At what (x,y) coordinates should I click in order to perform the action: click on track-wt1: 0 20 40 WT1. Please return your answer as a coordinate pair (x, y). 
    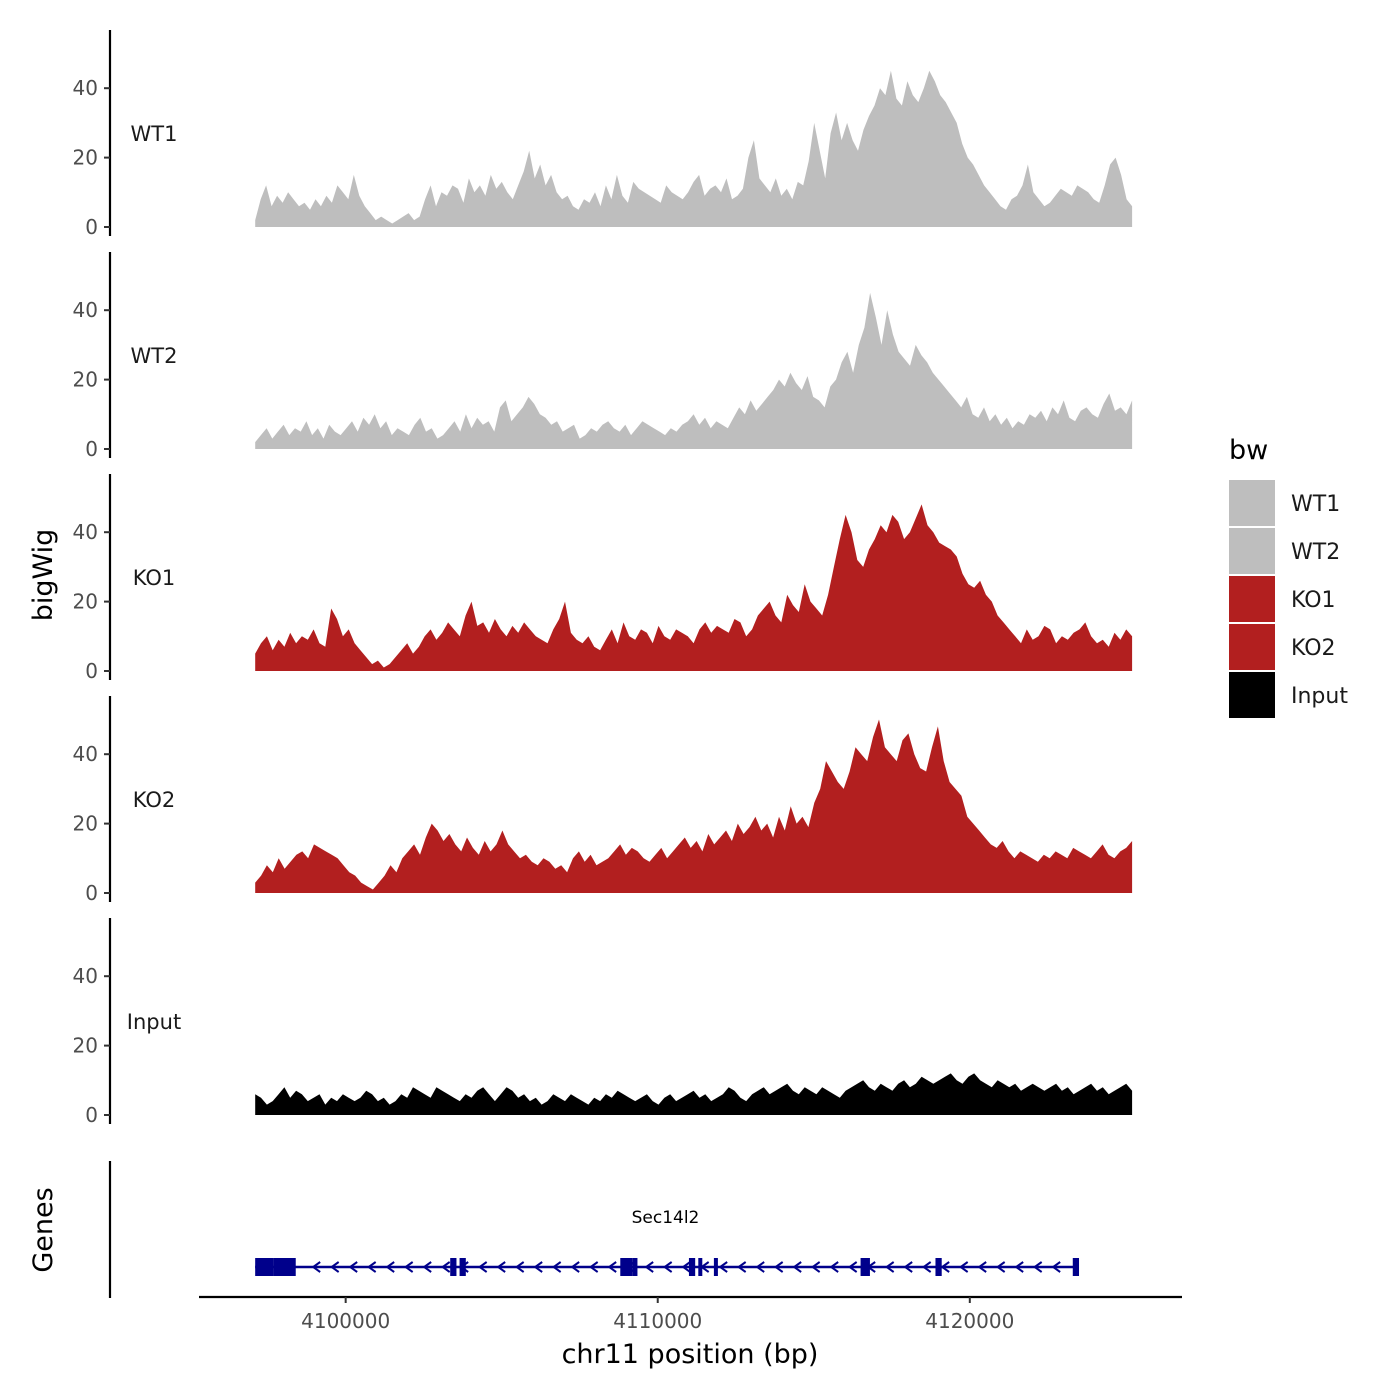
    Looking at the image, I should click on (603, 134).